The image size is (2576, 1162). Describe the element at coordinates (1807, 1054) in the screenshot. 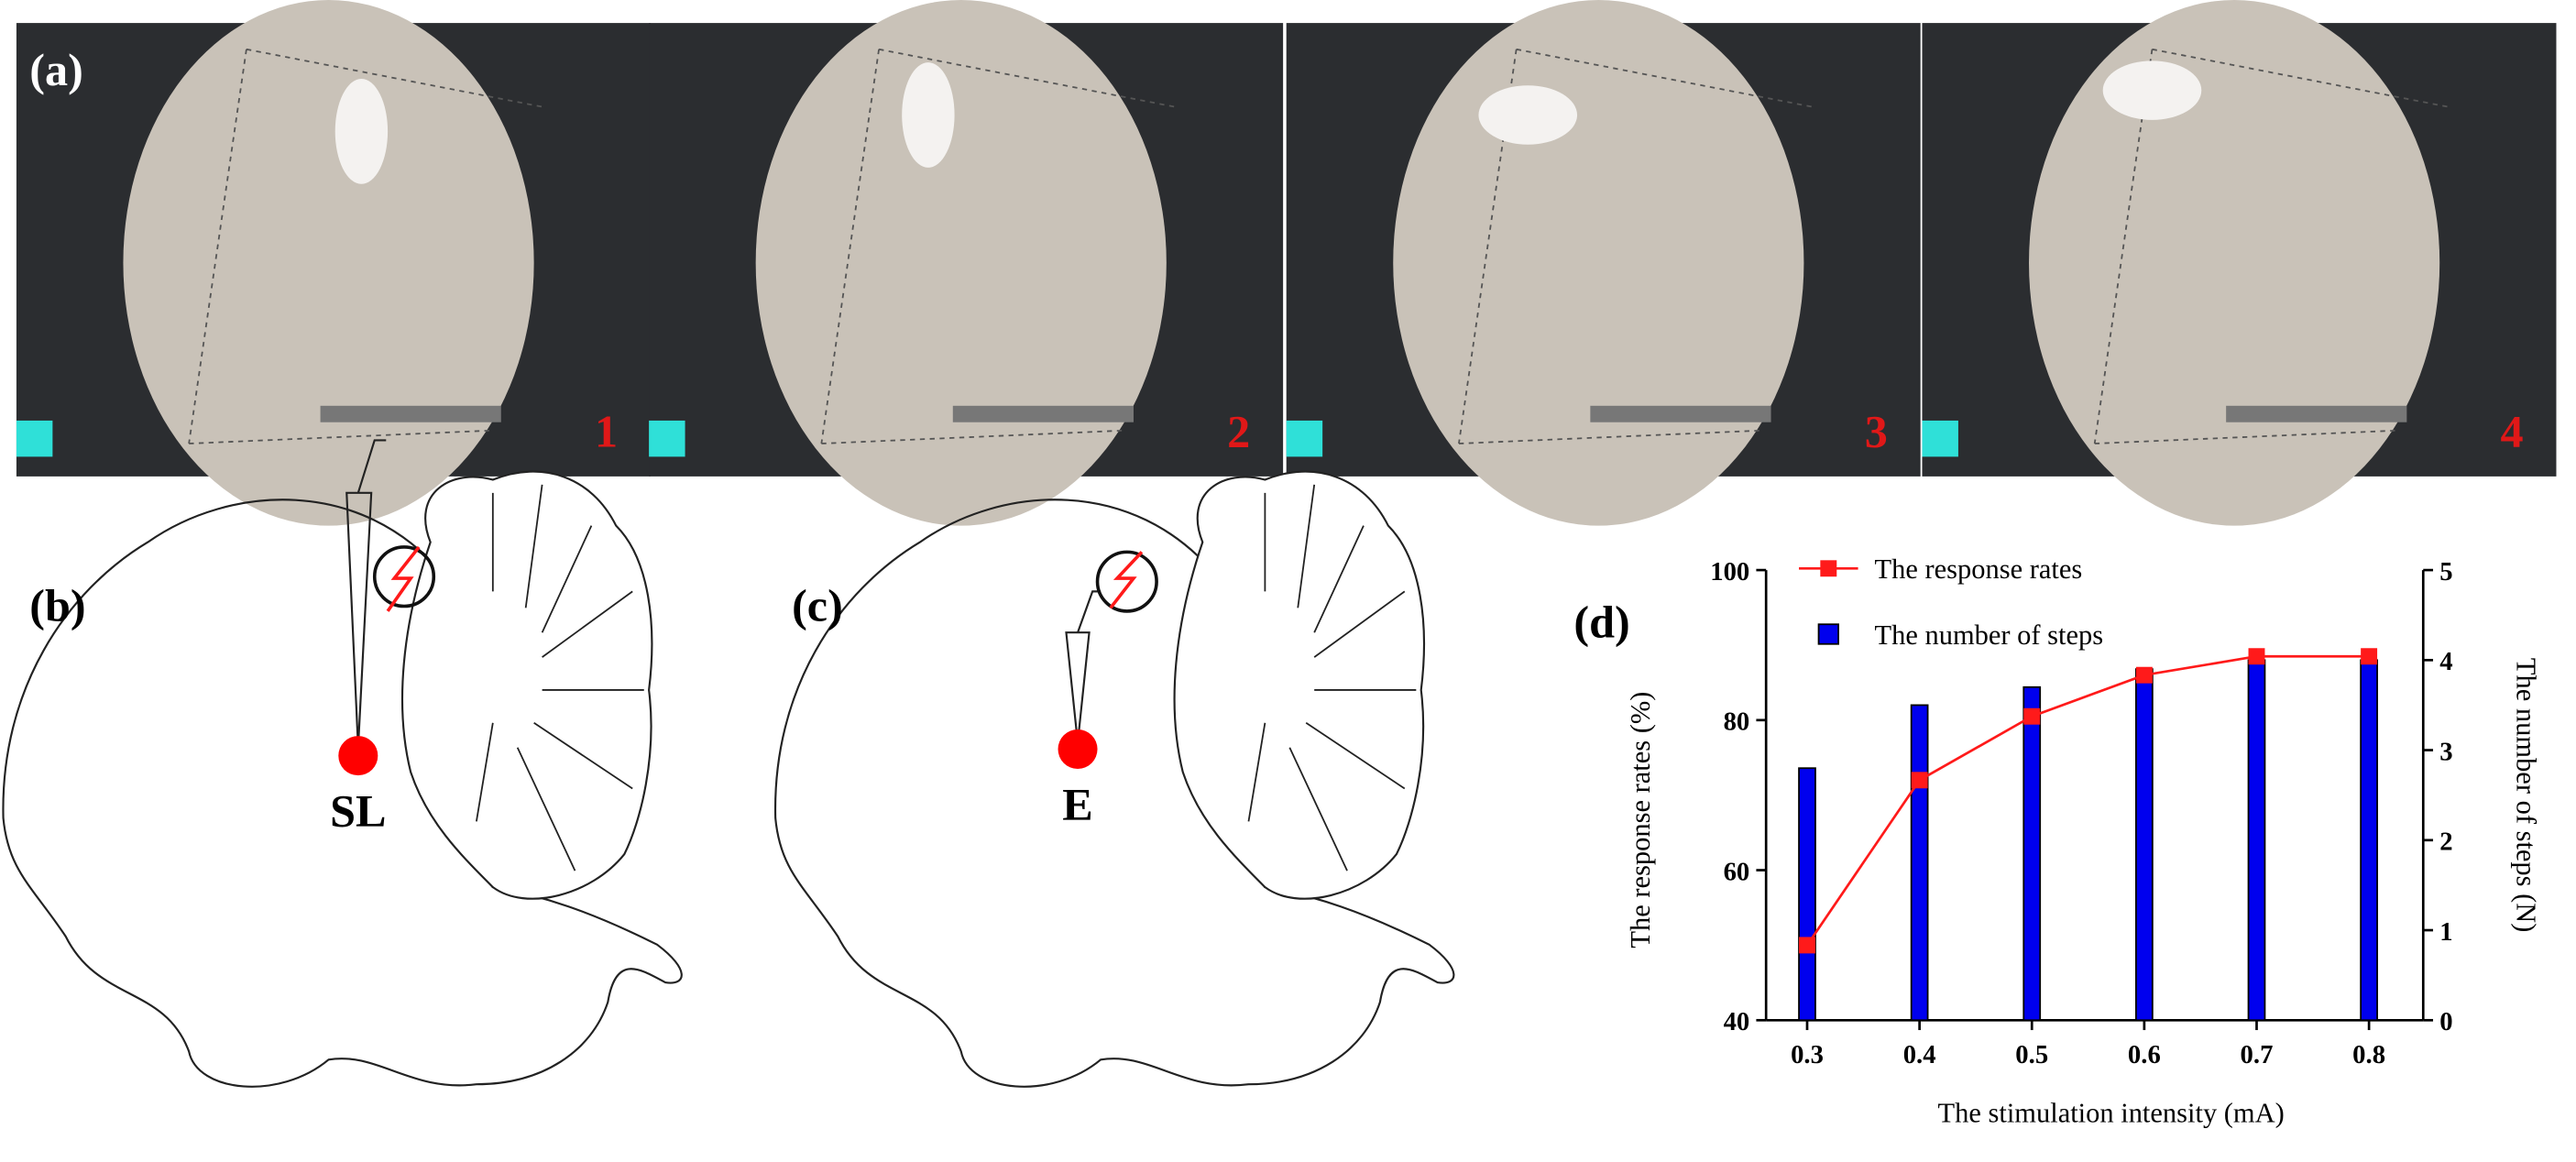

I see `x-tick-label: 0.3` at that location.